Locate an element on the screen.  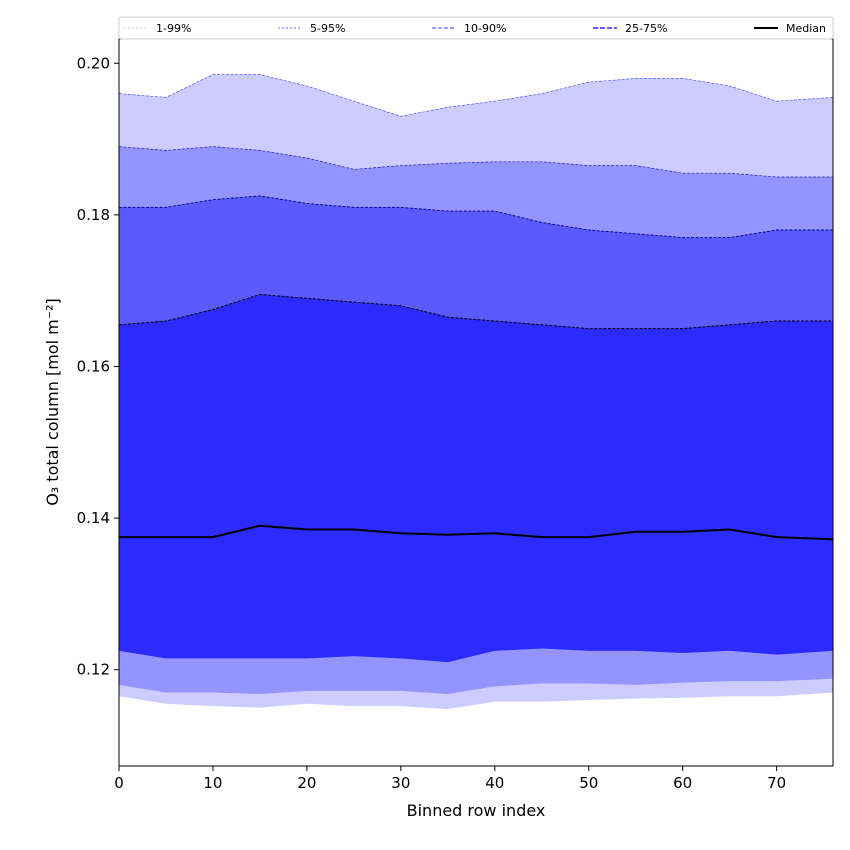
y-tick-label-2: 0.16 is located at coordinates (93, 366).